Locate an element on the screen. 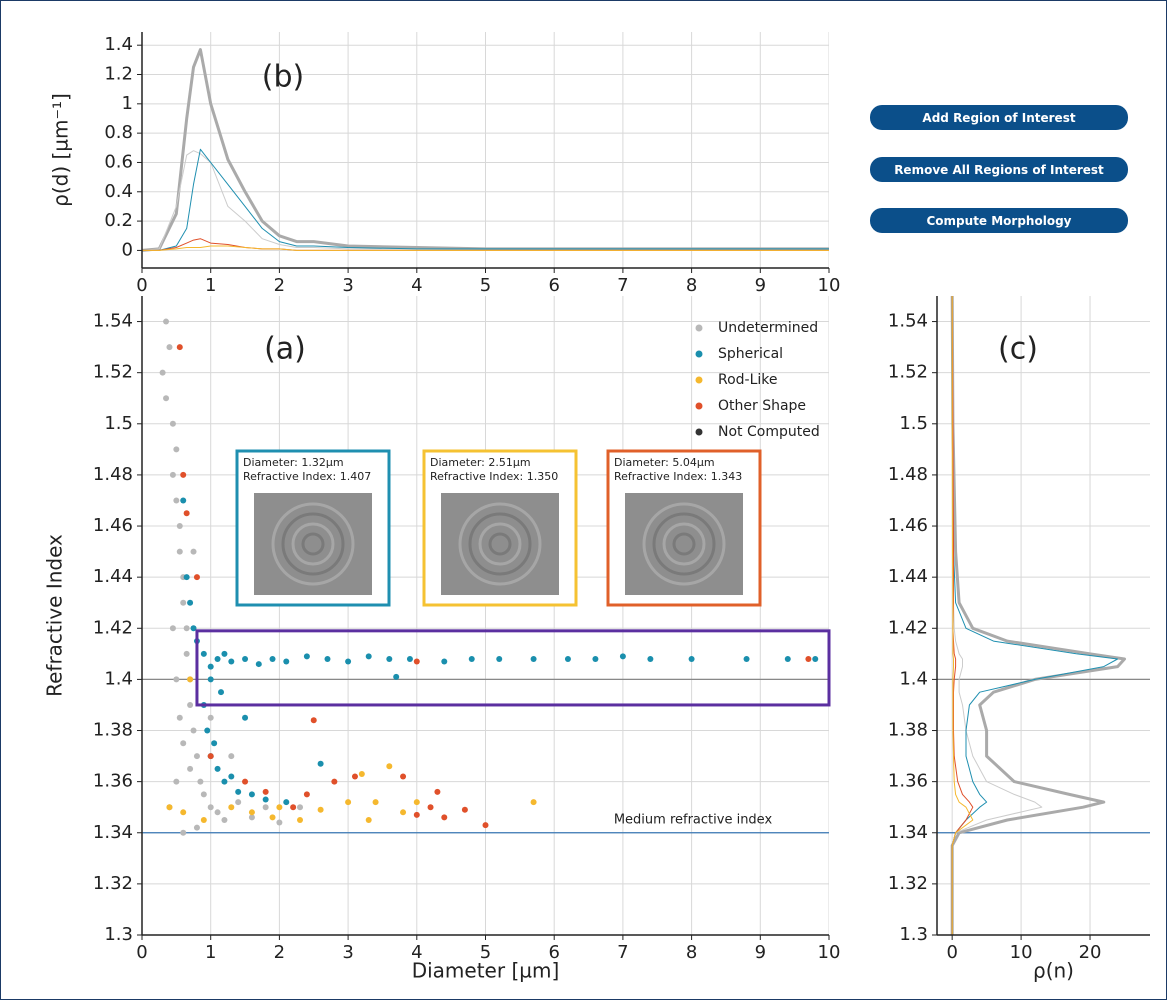 This screenshot has height=1000, width=1167. x-tick-label: 9 is located at coordinates (760, 285).